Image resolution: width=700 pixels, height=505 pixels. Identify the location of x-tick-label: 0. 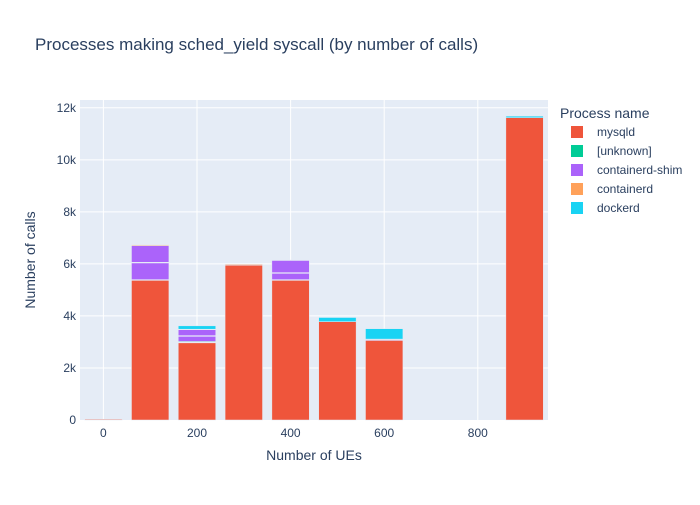
(103, 433).